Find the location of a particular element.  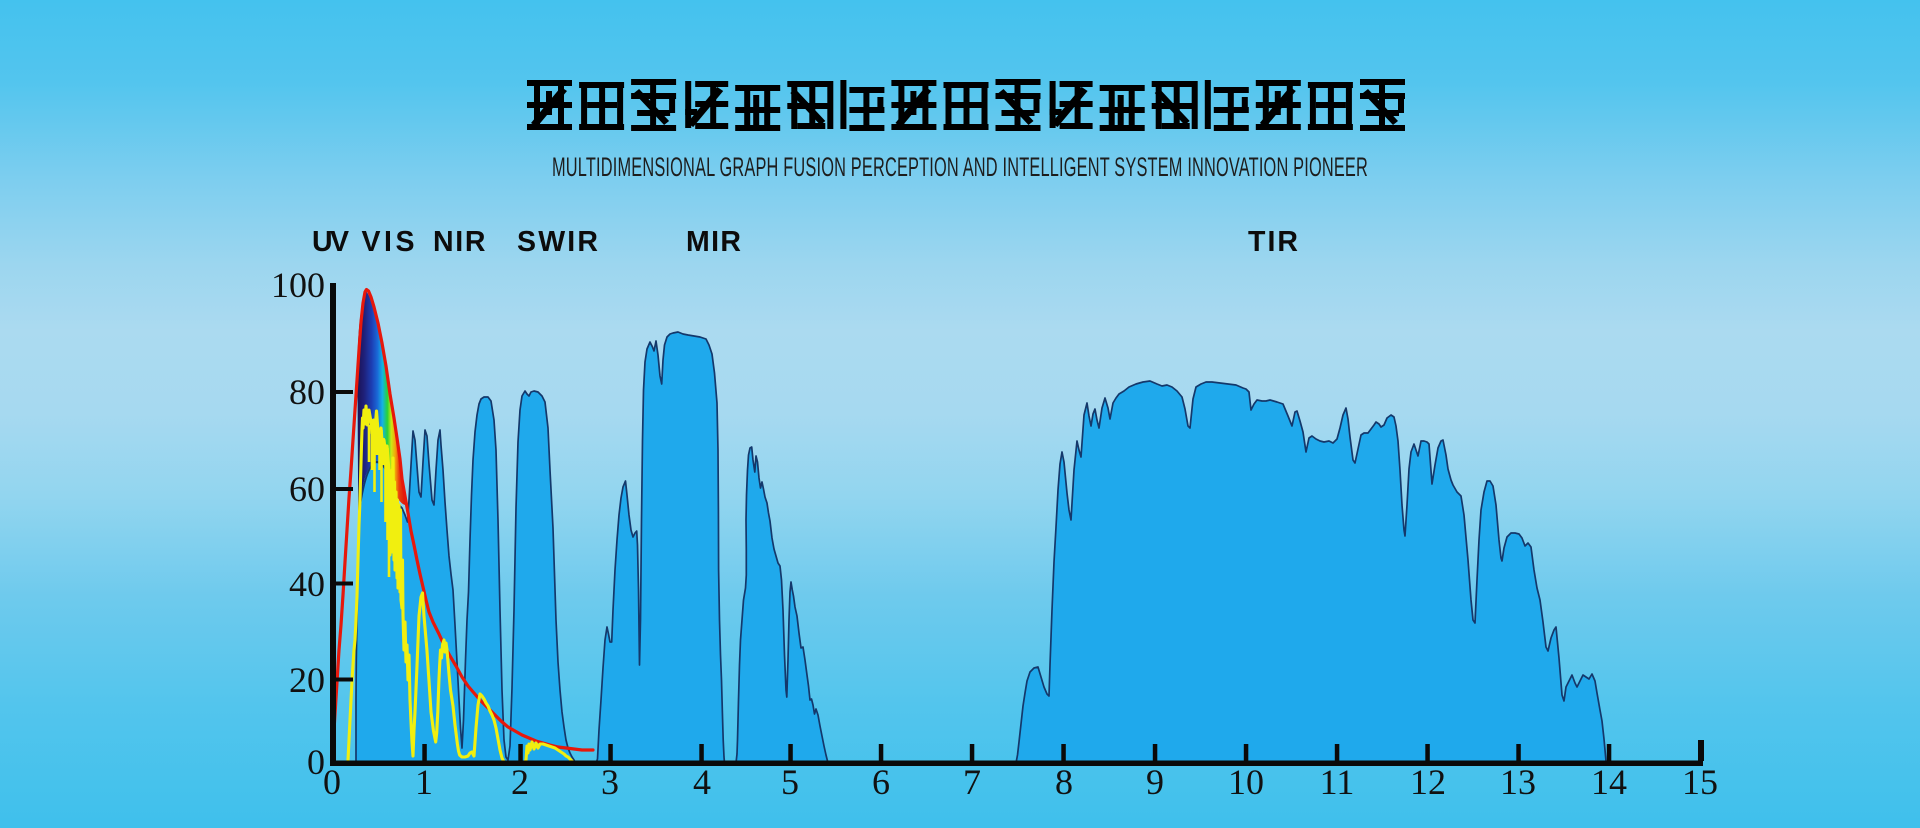

svg-text: 14 is located at coordinates (1609, 782).